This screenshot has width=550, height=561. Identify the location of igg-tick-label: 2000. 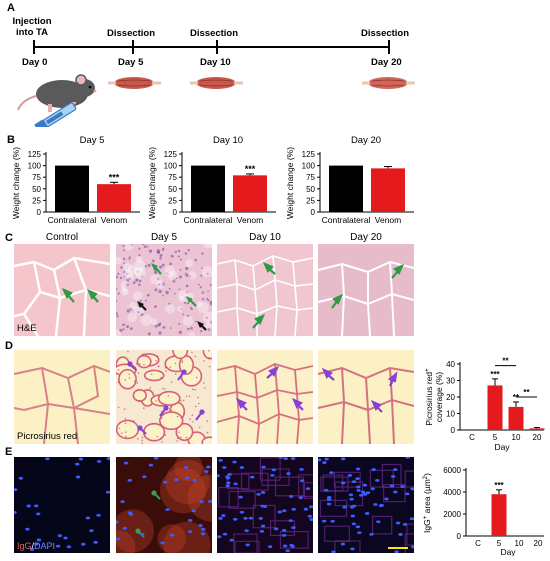
(452, 514).